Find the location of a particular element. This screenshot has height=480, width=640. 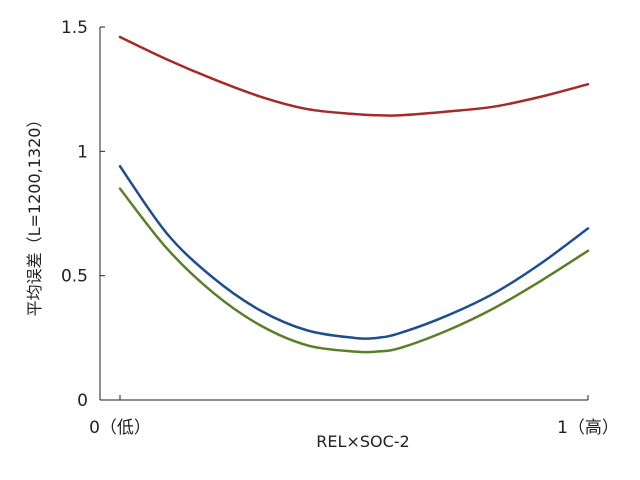

x-tick-label: 0（低） is located at coordinates (120, 428).